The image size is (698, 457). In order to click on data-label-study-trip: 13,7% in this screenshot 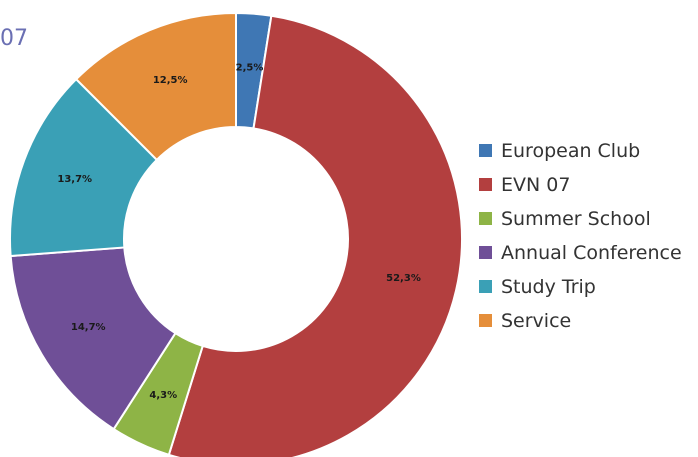, I will do `click(74, 179)`.